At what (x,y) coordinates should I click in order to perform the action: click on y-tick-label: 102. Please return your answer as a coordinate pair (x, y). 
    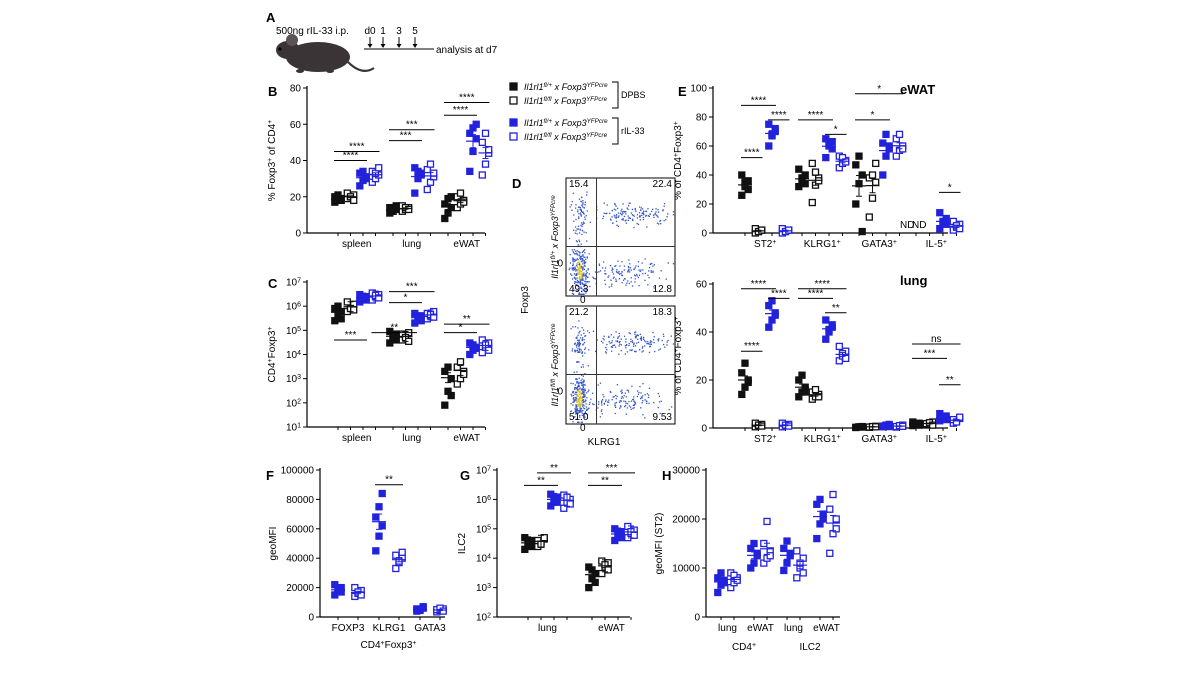
    Looking at the image, I should click on (483, 618).